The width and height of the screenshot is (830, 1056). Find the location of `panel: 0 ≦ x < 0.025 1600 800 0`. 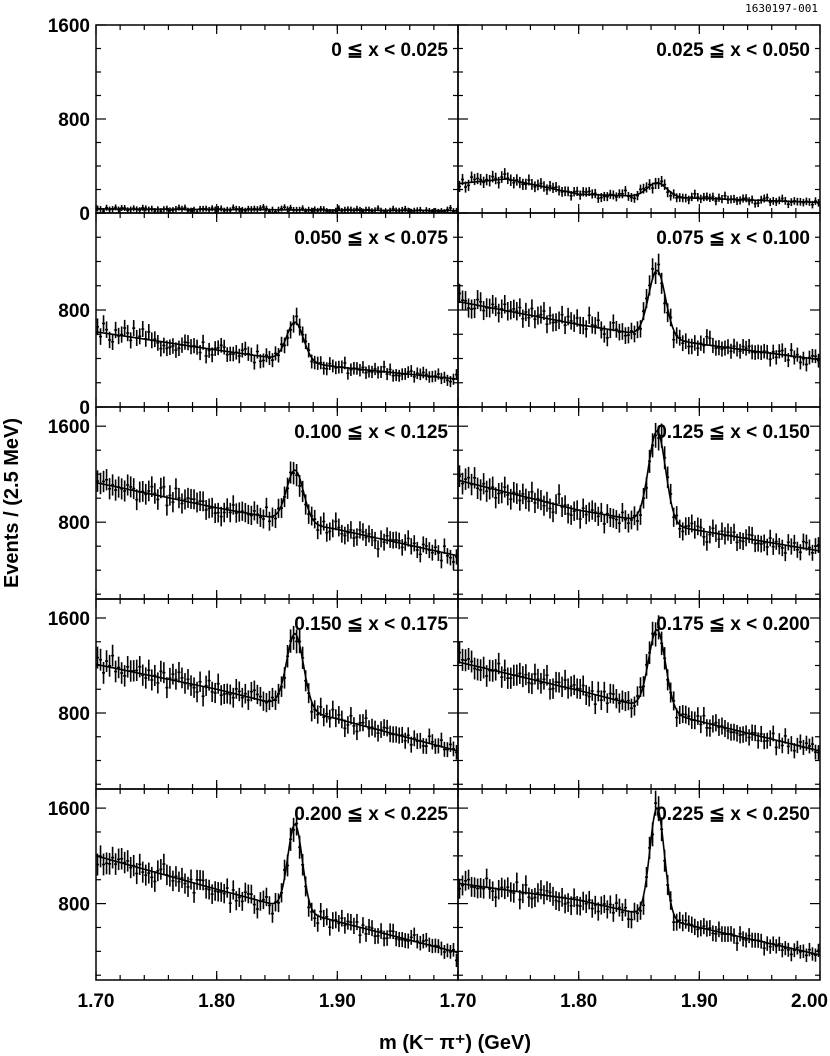

panel: 0 ≦ x < 0.025 1600 800 0 is located at coordinates (253, 120).